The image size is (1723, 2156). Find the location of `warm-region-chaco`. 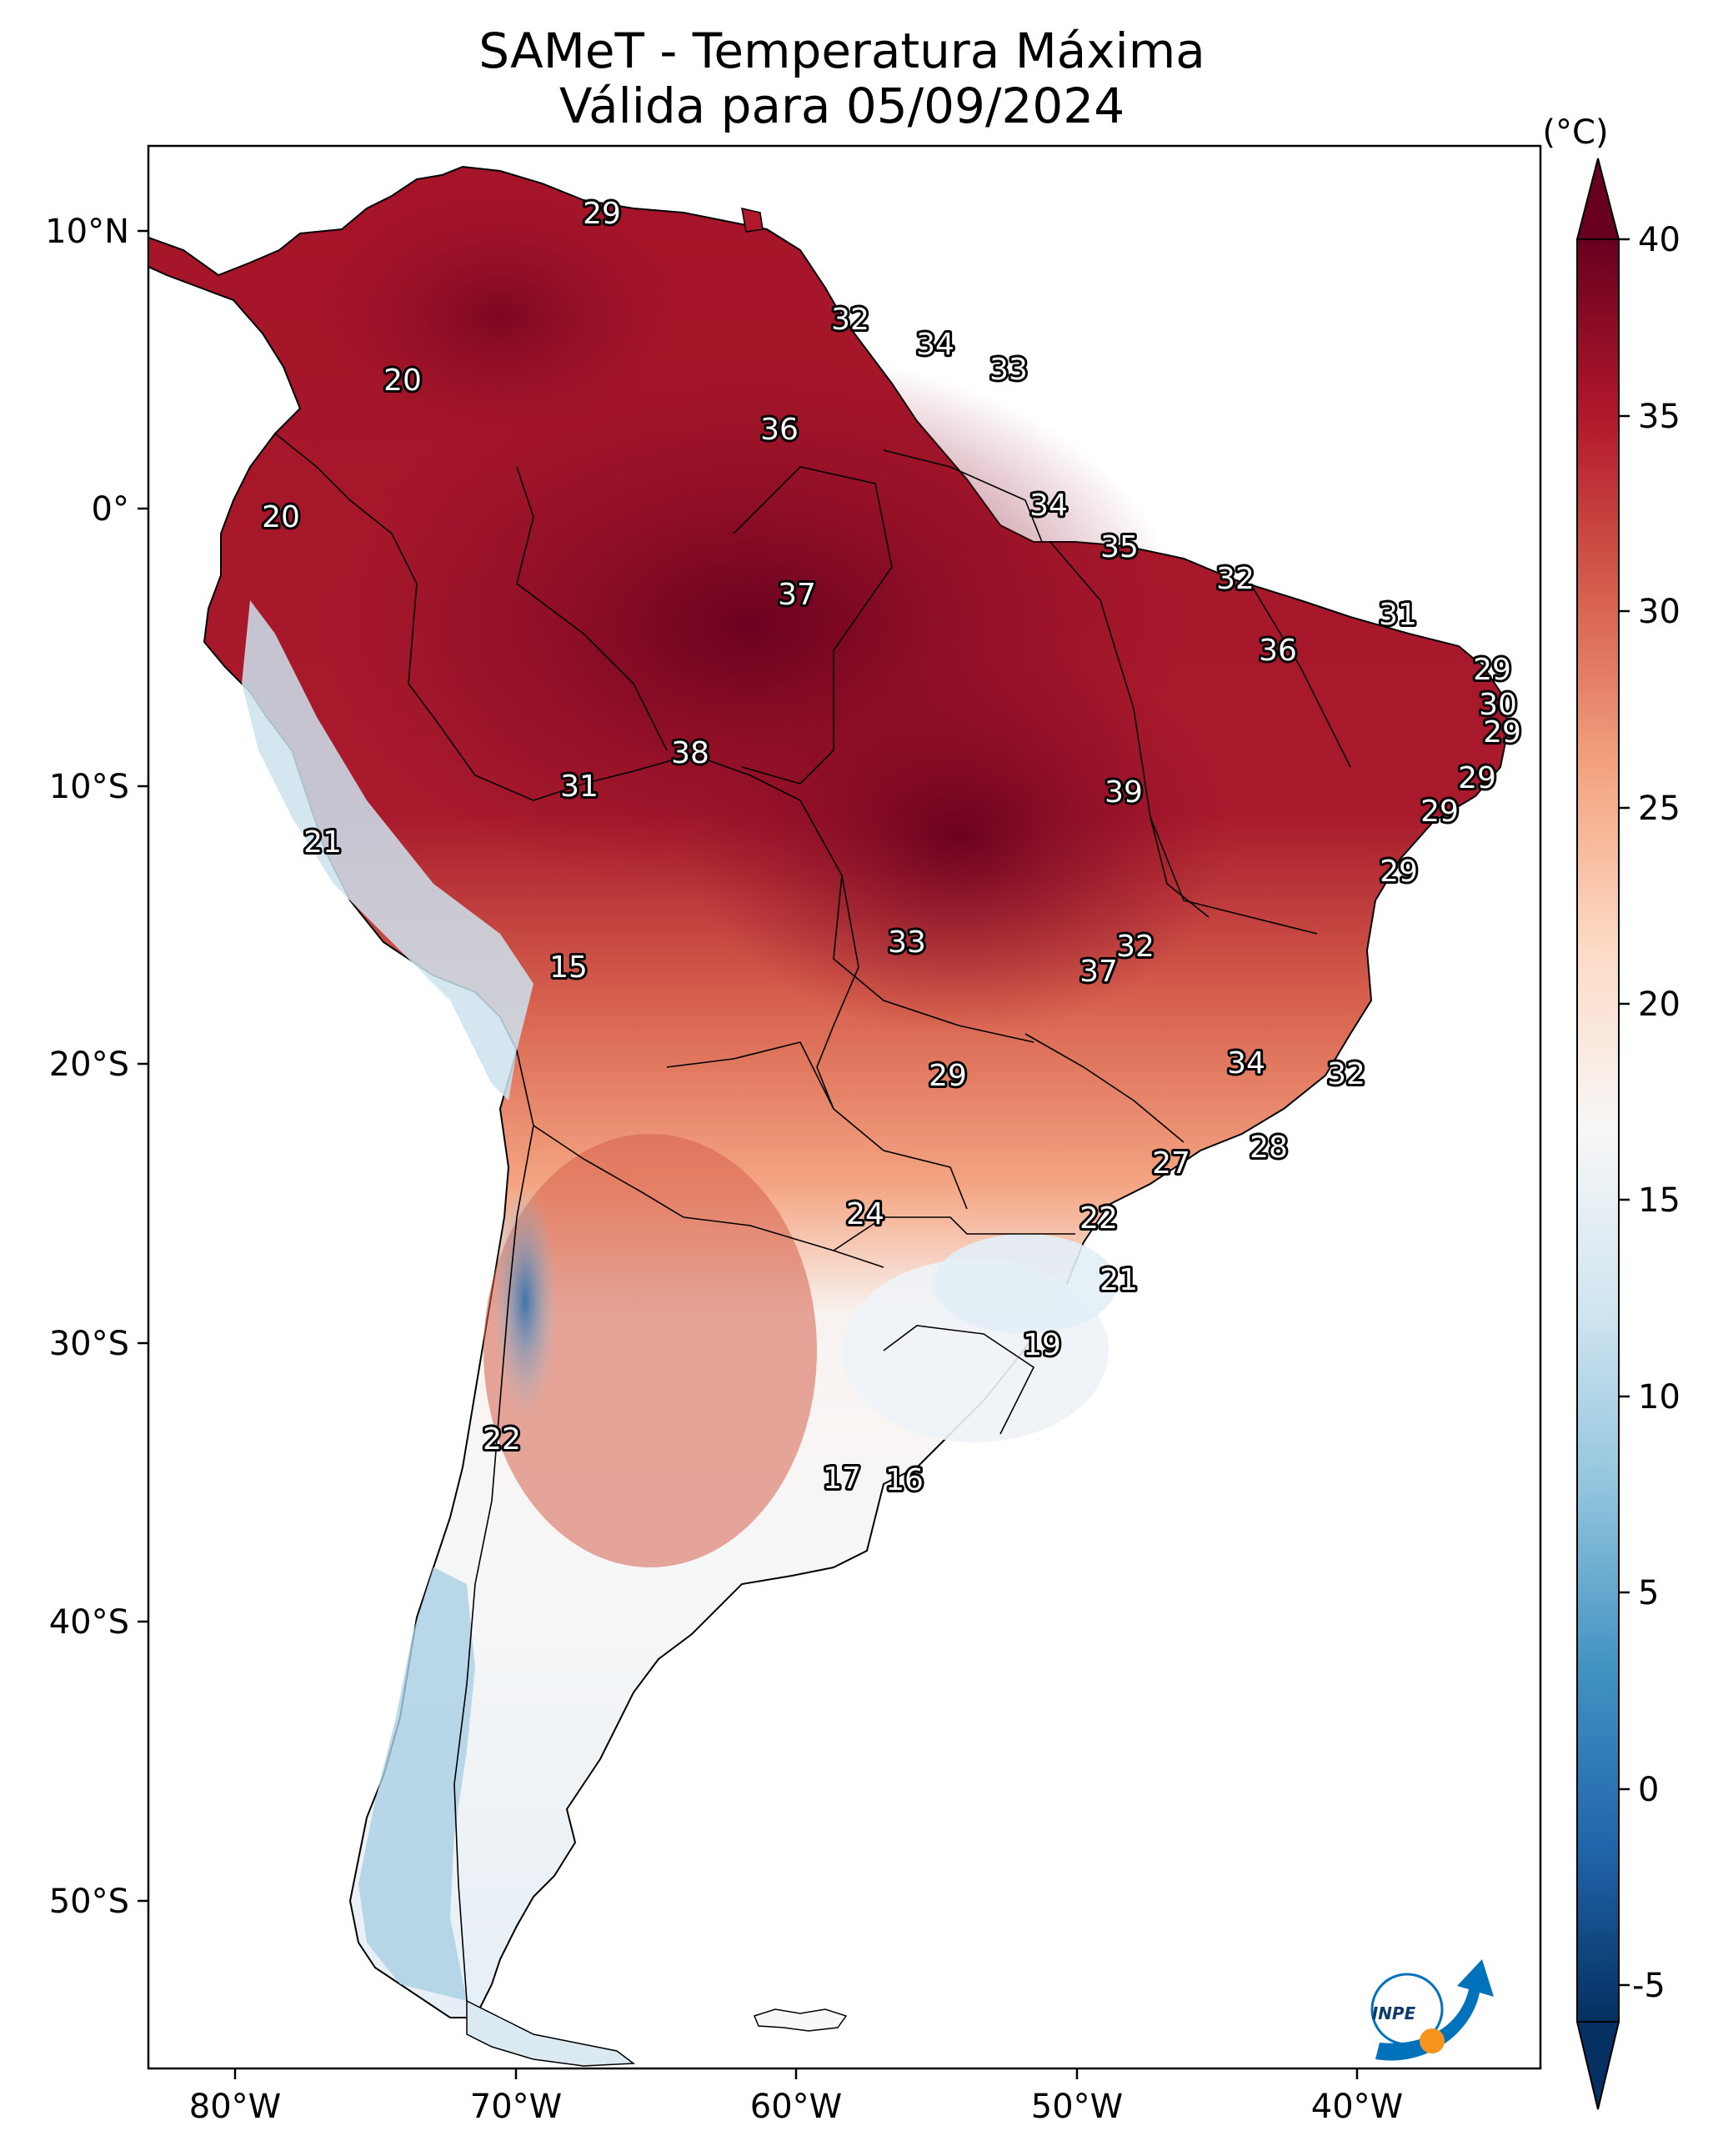

warm-region-chaco is located at coordinates (650, 1350).